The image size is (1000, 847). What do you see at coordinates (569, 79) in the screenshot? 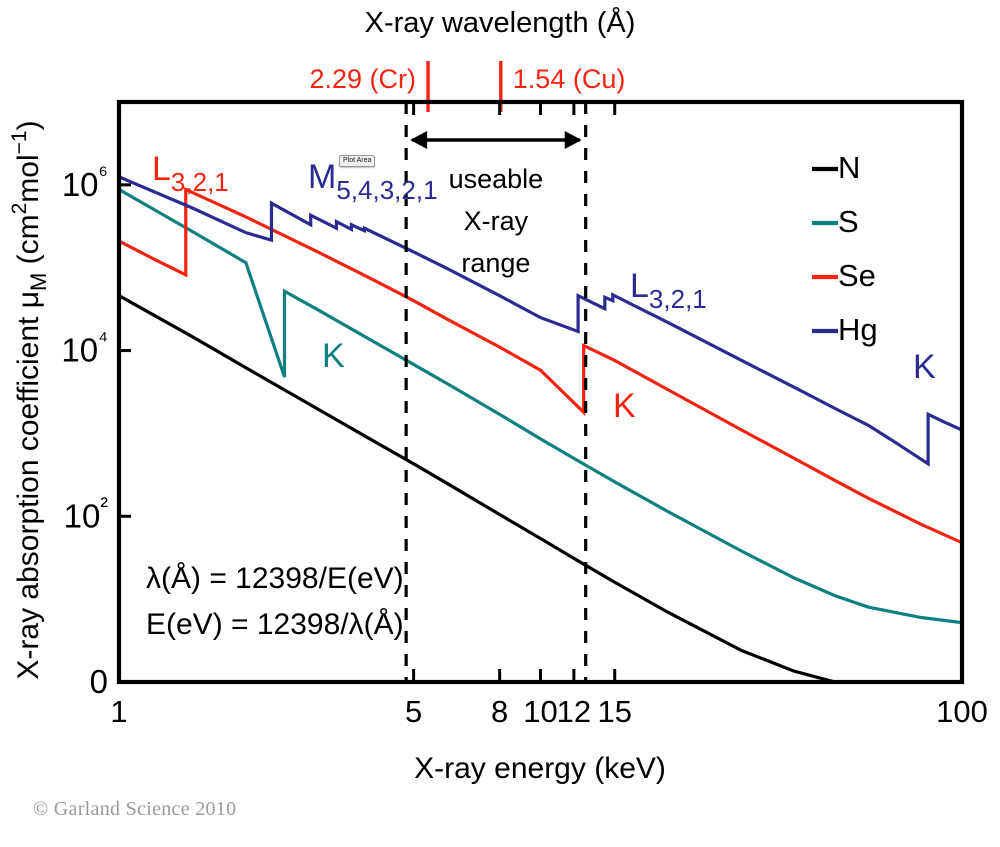
I see `wavelength-marker-label-cu: 1.54 (Cu)` at bounding box center [569, 79].